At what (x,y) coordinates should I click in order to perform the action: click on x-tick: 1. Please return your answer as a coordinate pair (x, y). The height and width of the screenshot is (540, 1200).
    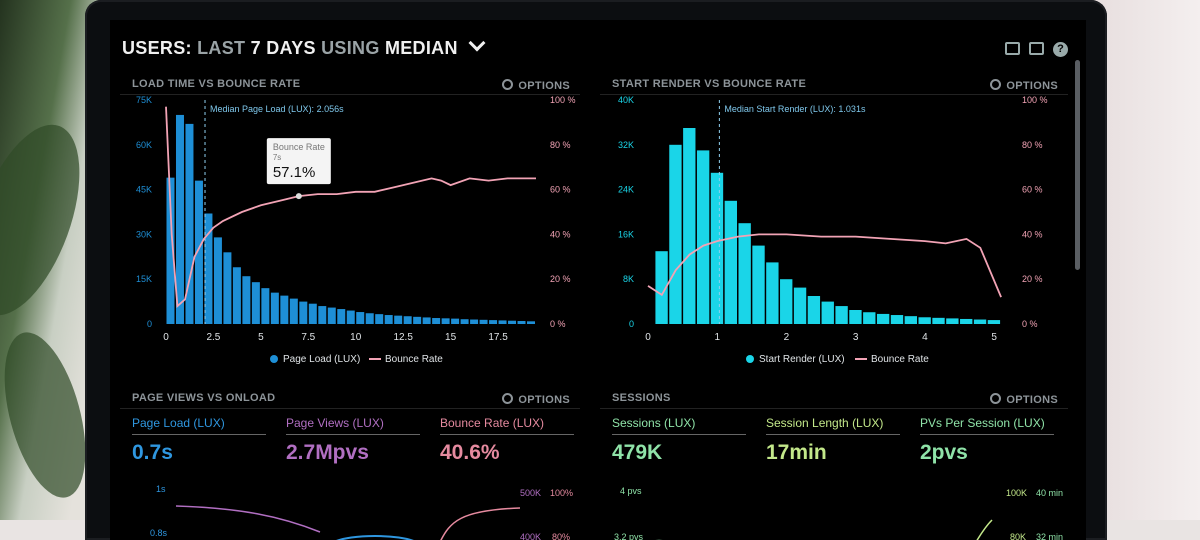
    Looking at the image, I should click on (717, 337).